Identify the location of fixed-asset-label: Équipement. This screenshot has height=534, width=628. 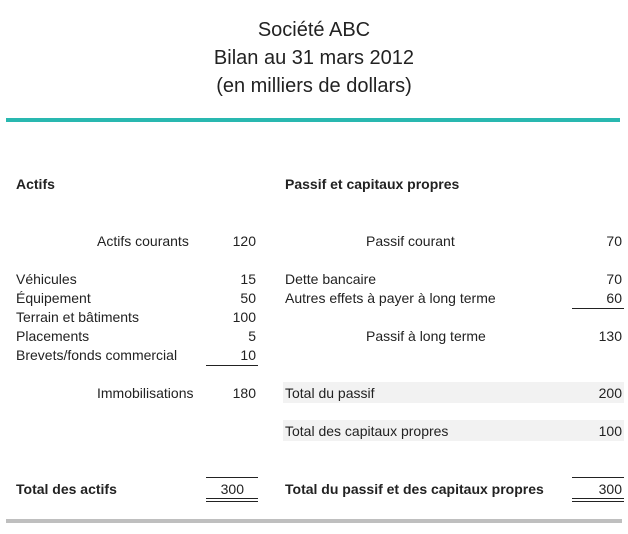
(53, 298).